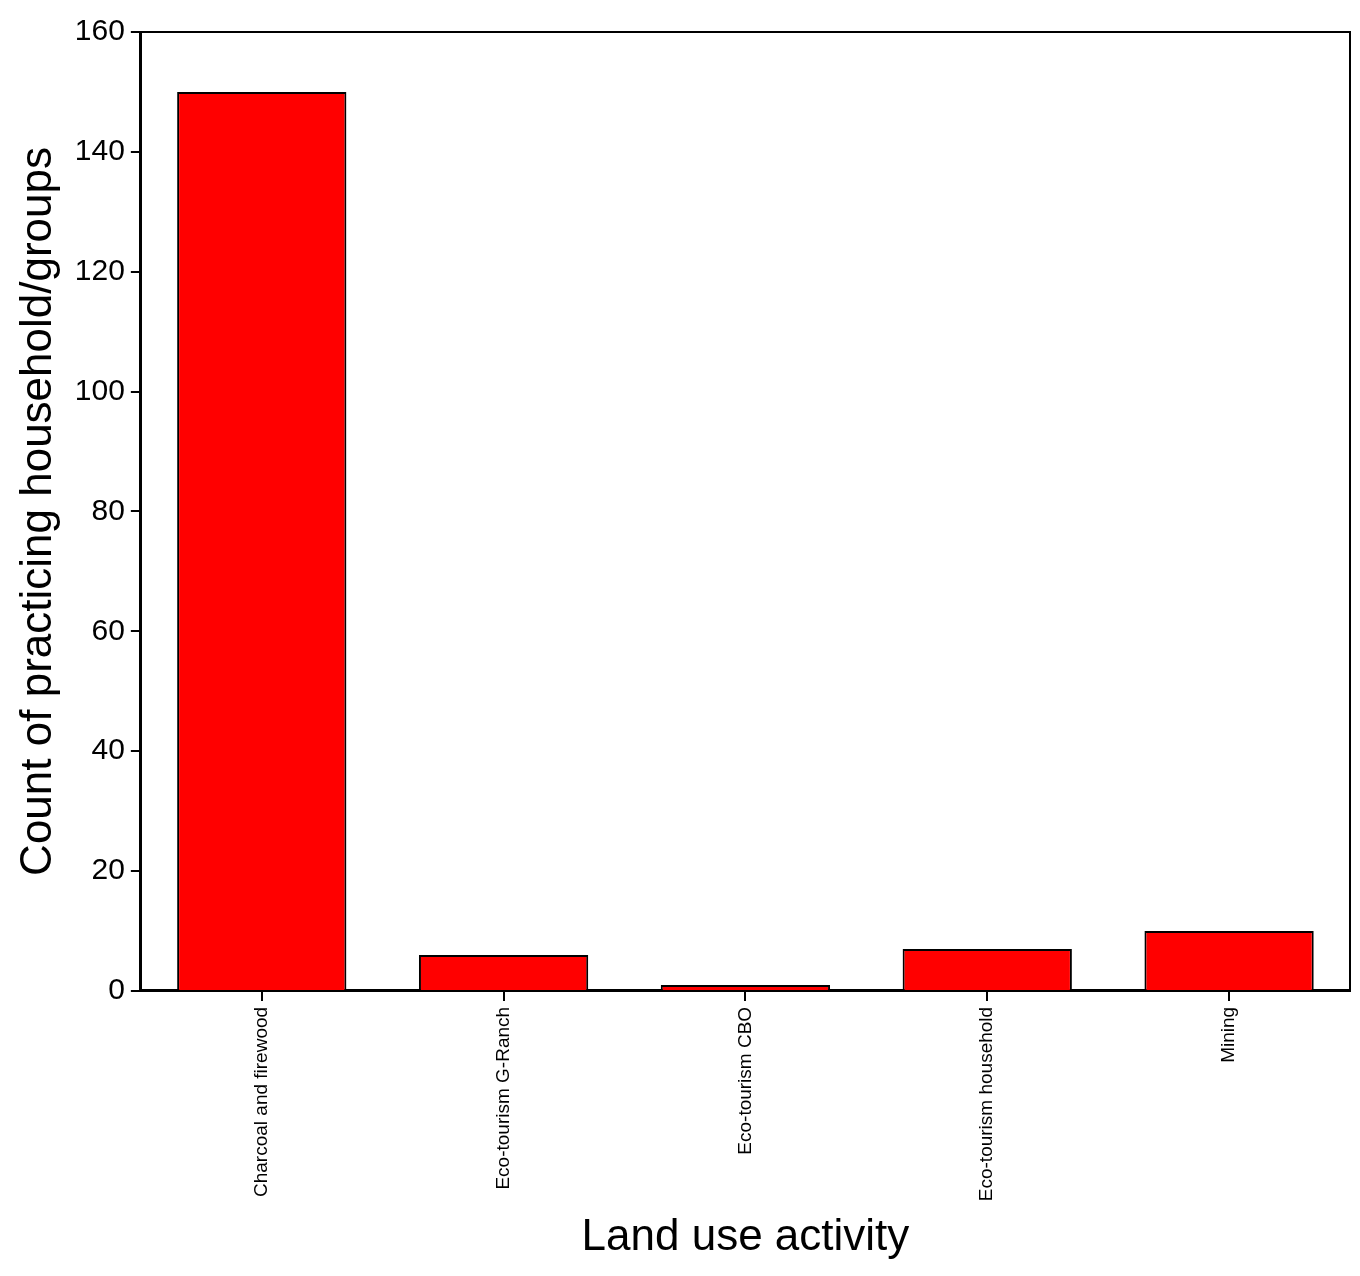  What do you see at coordinates (108, 749) in the screenshot?
I see `y-tick-label: 40` at bounding box center [108, 749].